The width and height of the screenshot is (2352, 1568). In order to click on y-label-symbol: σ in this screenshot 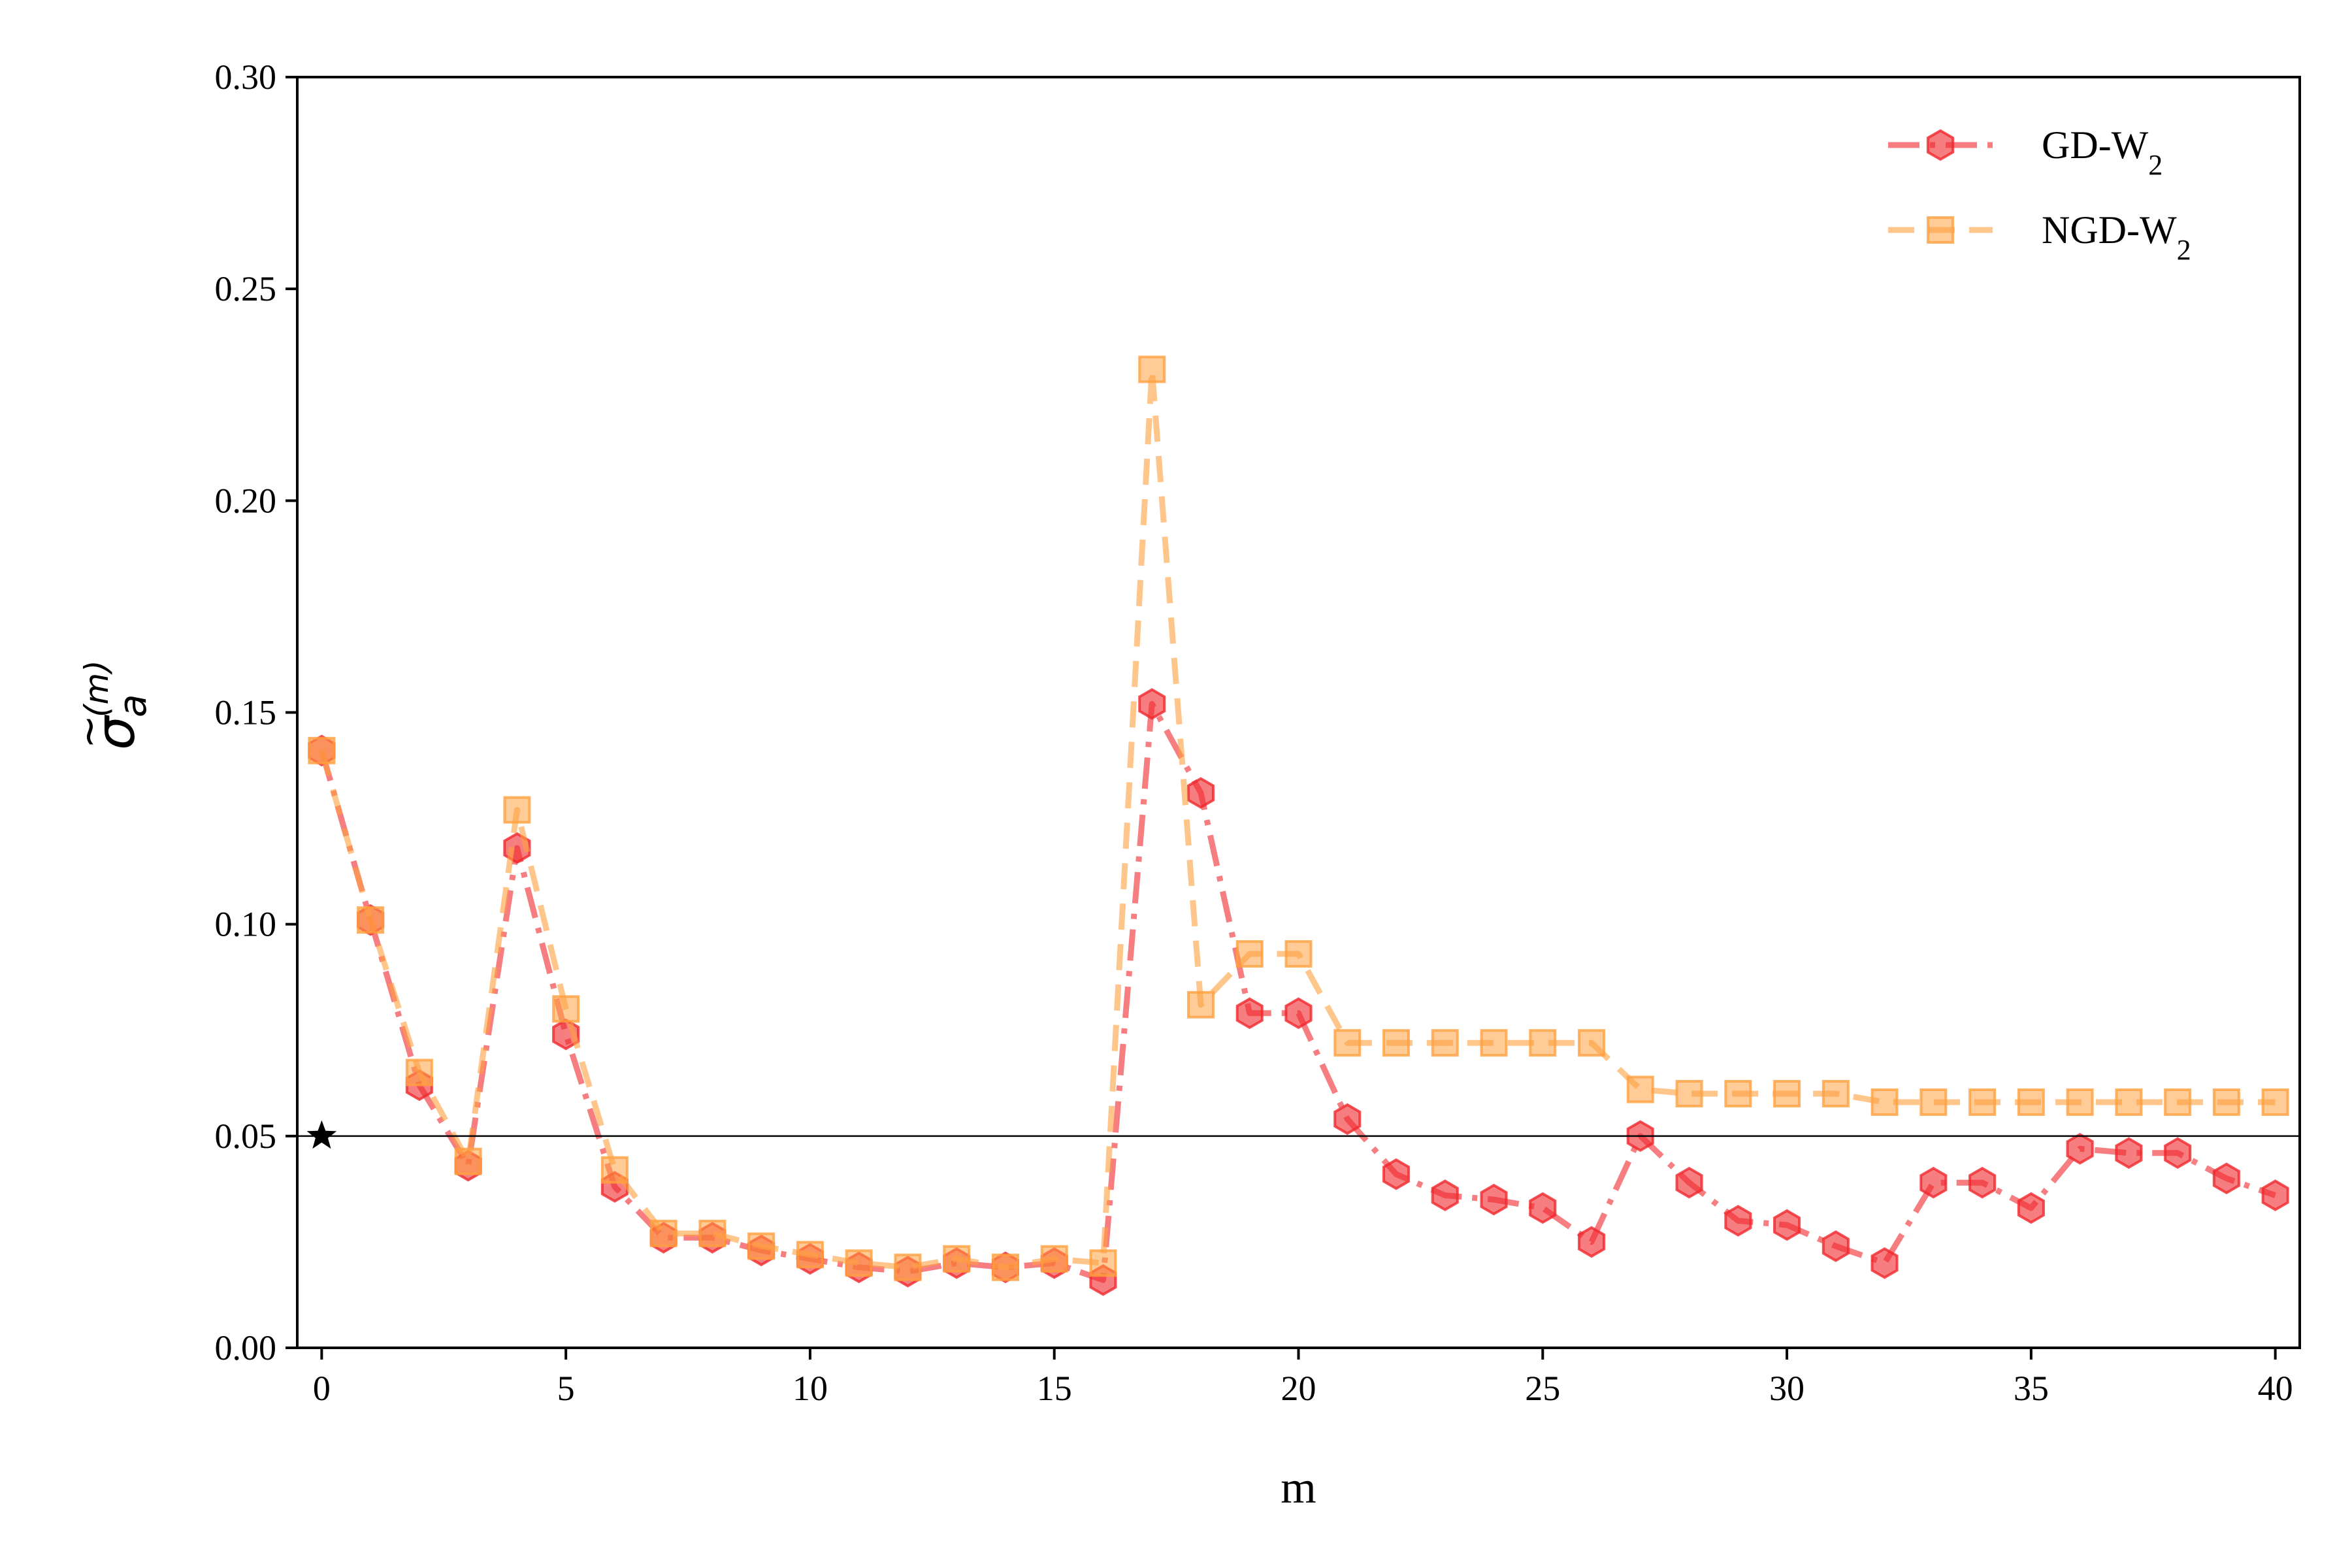, I will do `click(116, 732)`.